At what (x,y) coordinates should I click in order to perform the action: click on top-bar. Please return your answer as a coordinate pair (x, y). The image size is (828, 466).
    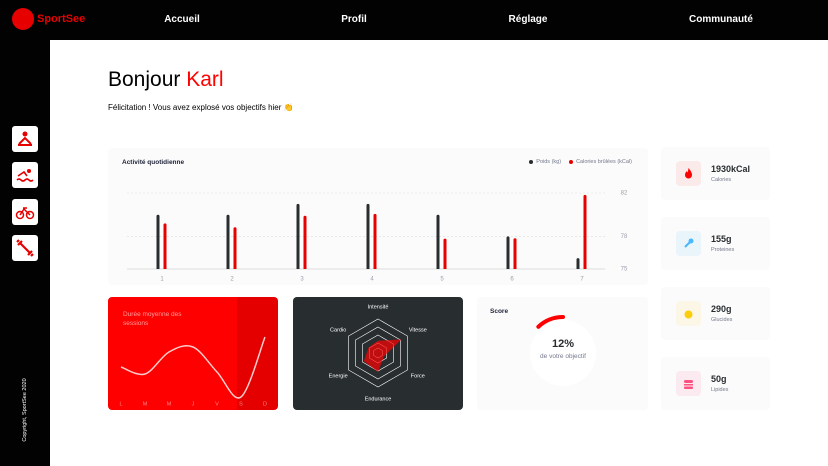
    Looking at the image, I should click on (414, 20).